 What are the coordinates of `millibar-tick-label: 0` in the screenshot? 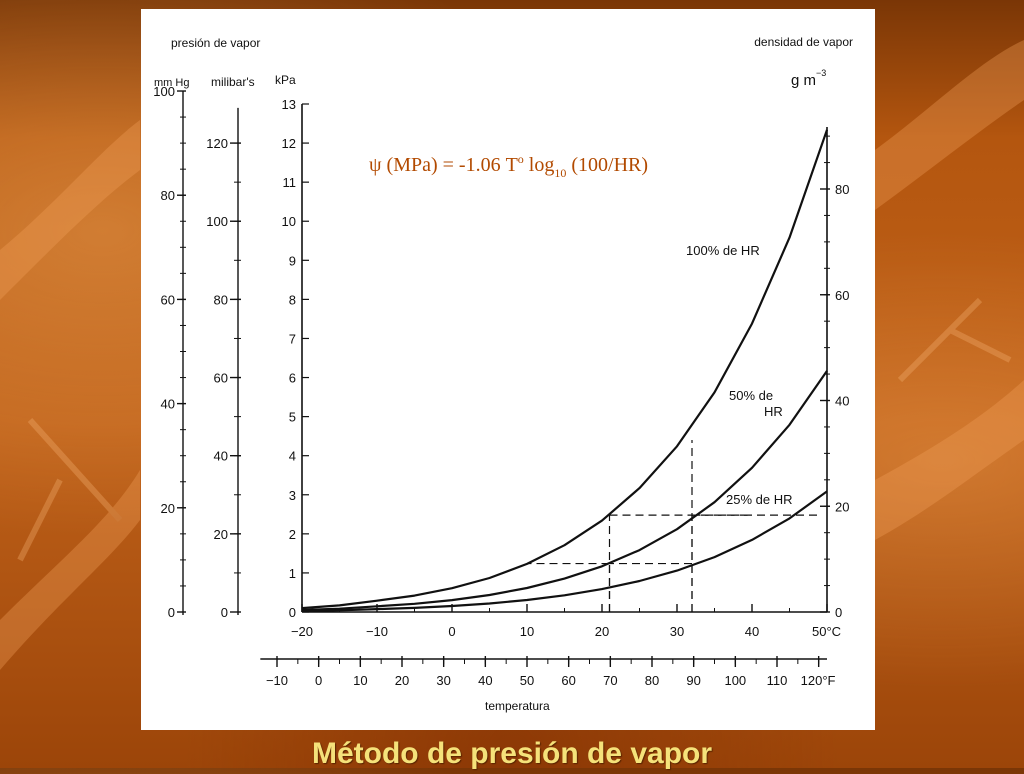 It's located at (224, 612).